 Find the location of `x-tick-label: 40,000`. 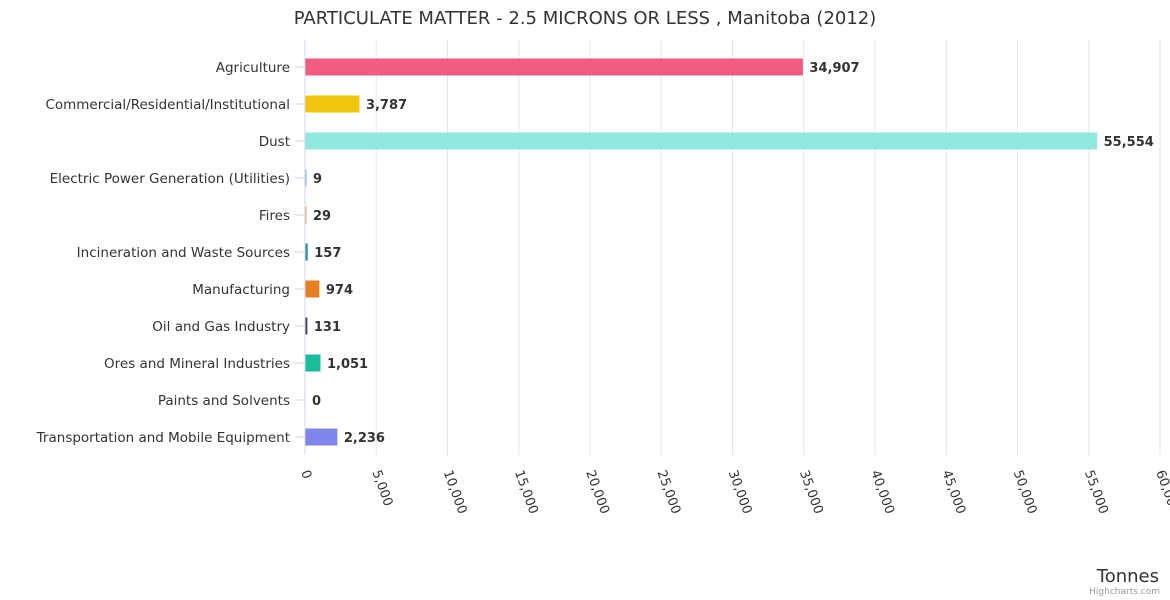

x-tick-label: 40,000 is located at coordinates (882, 492).